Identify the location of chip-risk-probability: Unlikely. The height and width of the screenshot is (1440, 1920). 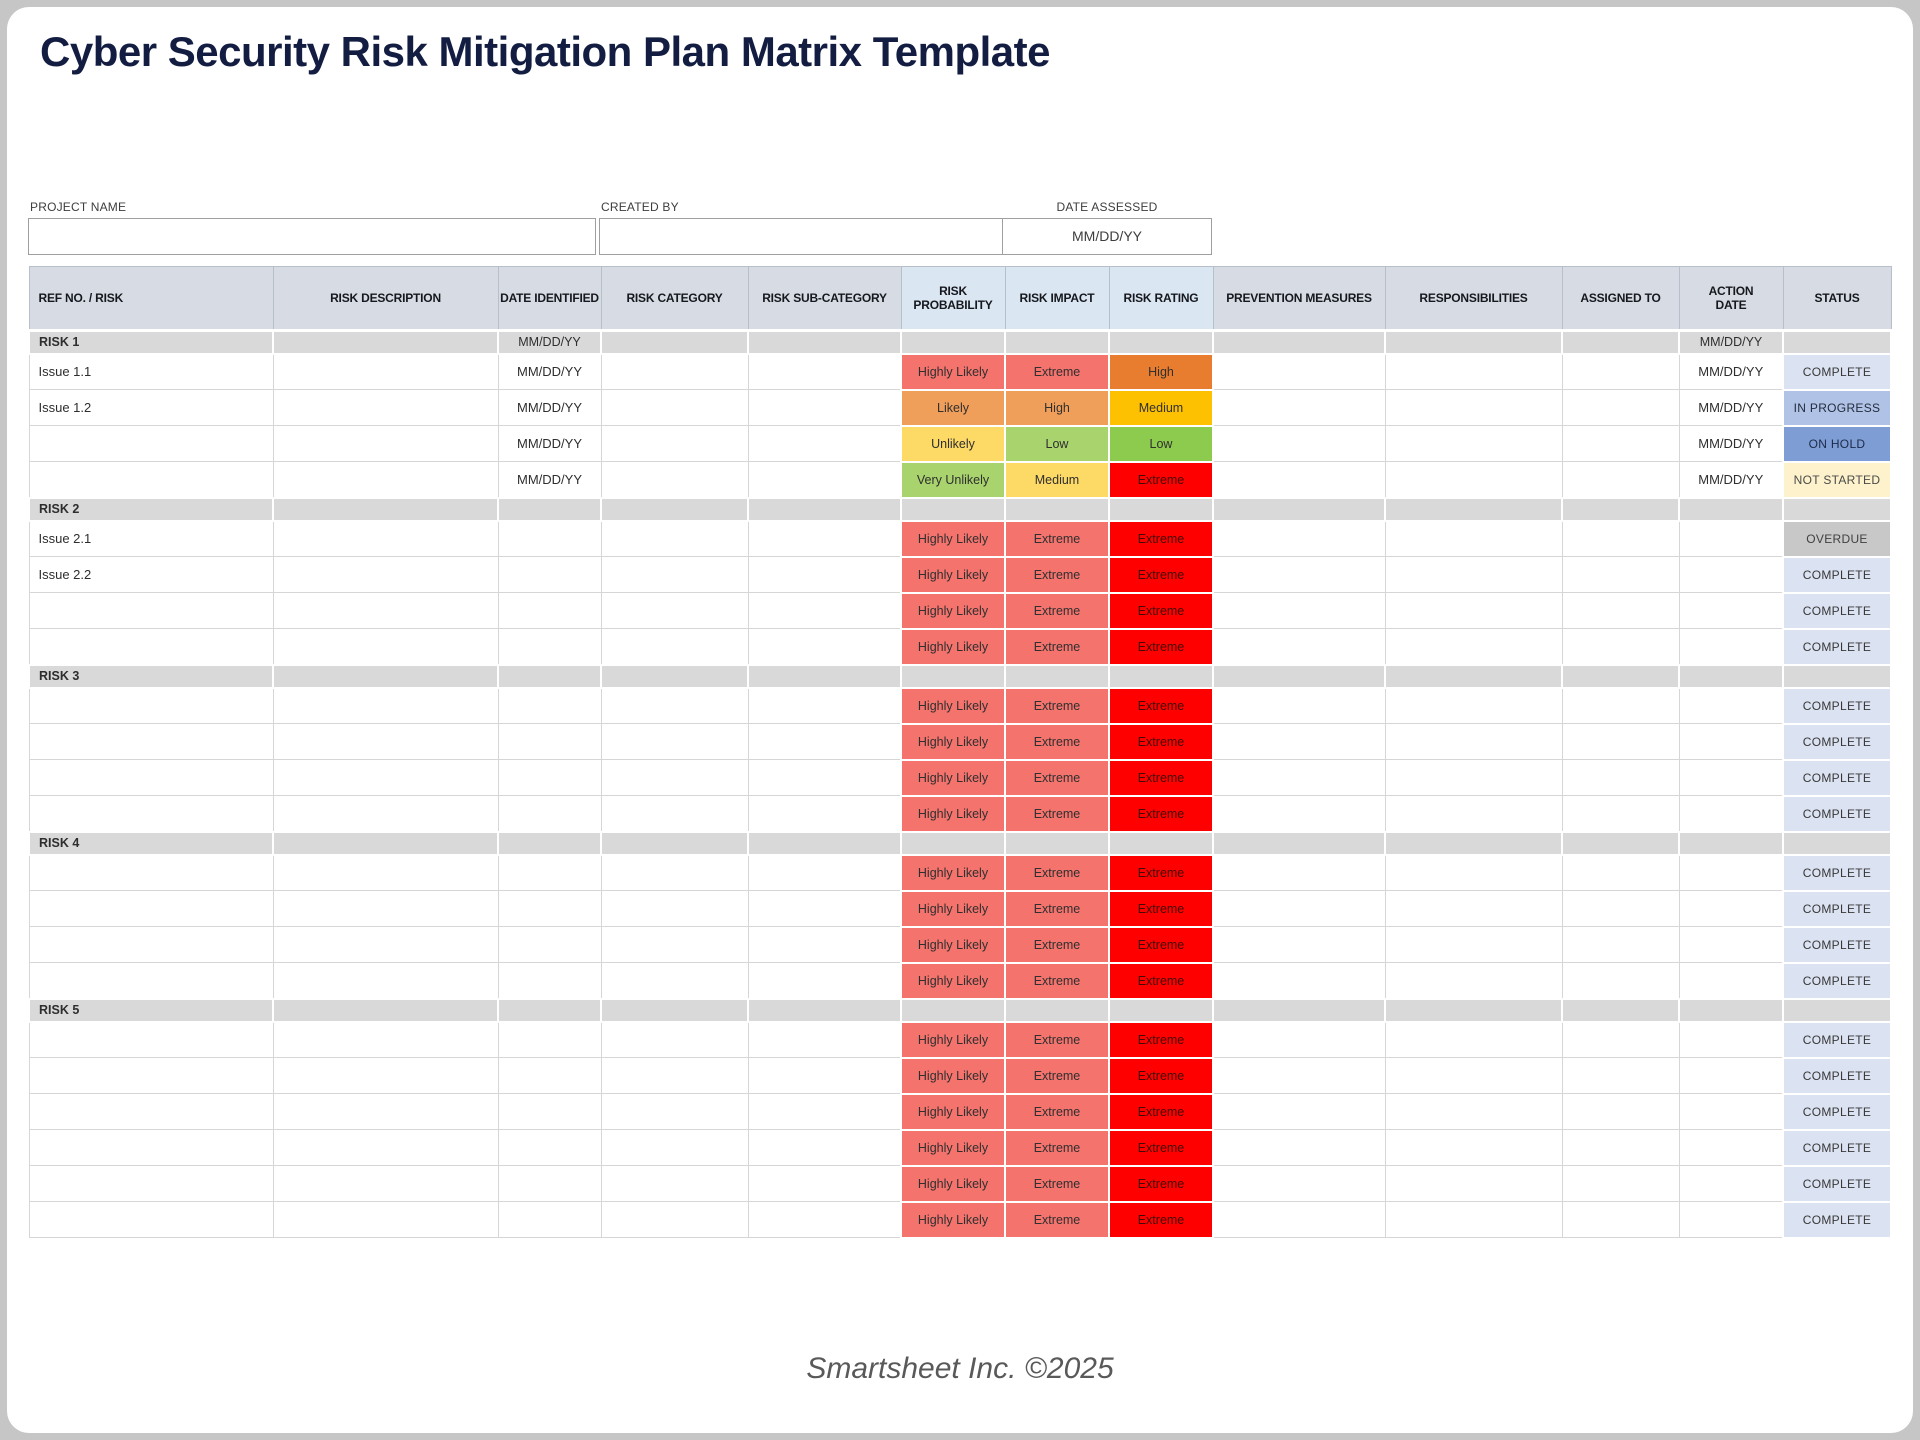
(953, 443).